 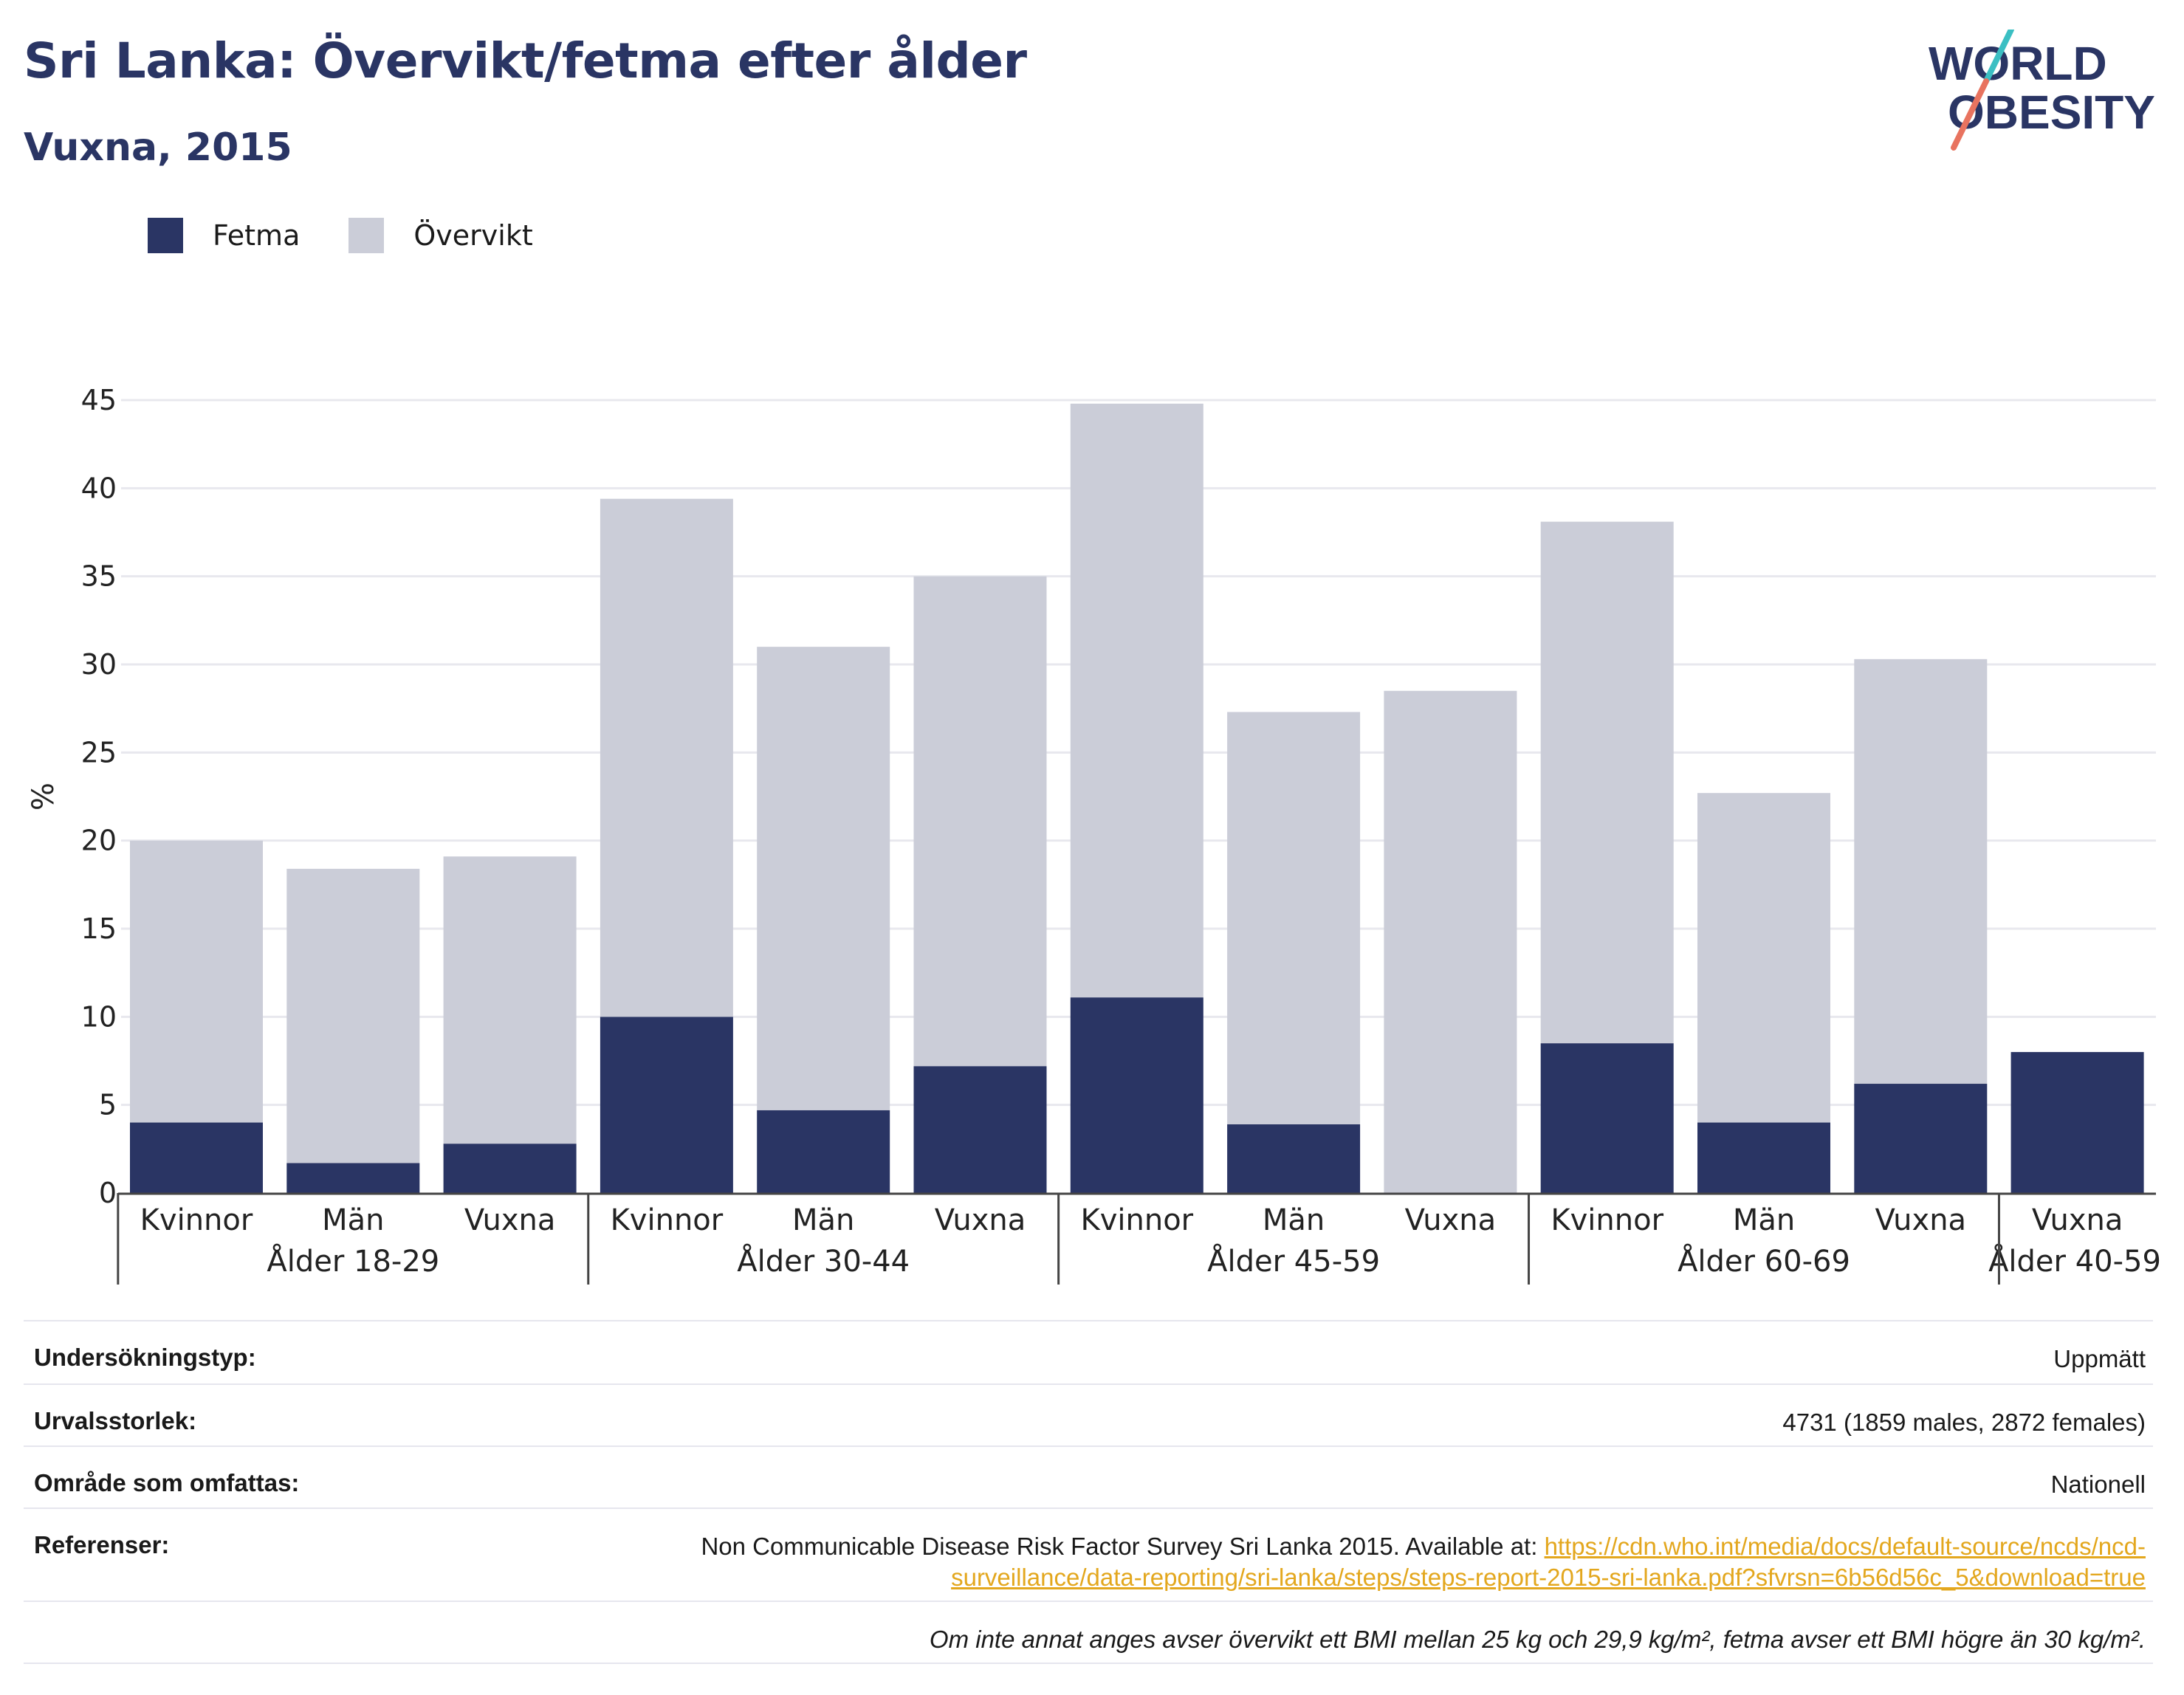 What do you see at coordinates (99, 929) in the screenshot?
I see `y-tick-label: 15` at bounding box center [99, 929].